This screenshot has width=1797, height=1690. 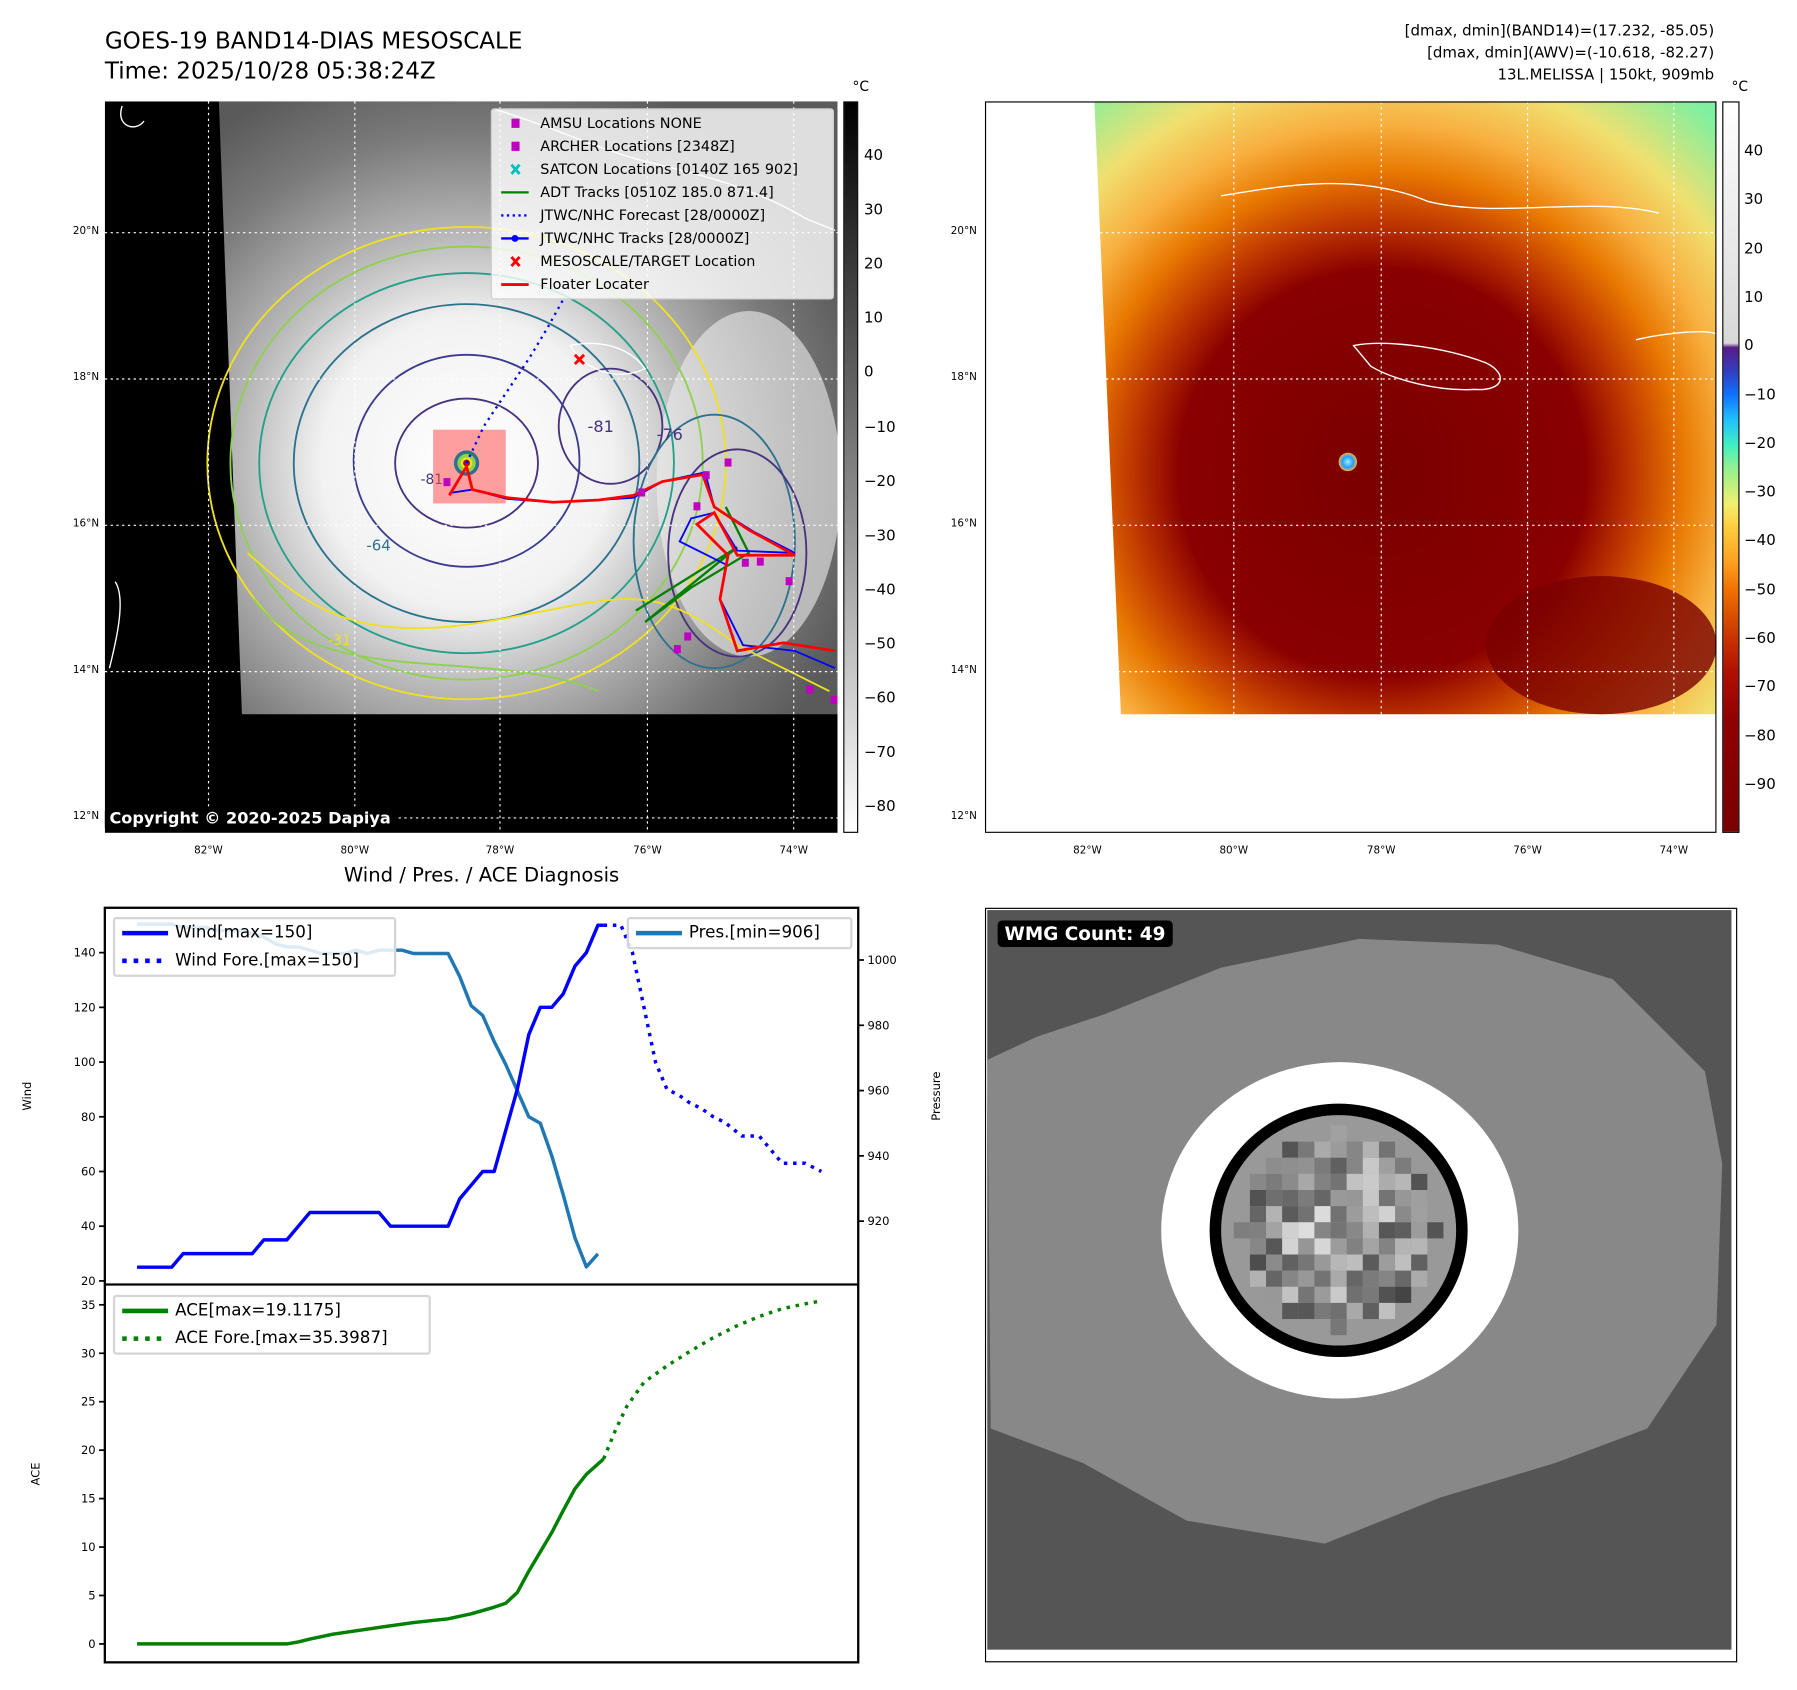 I want to click on legend-satcon: SATCON Locations [0140Z 165 902], so click(x=662, y=169).